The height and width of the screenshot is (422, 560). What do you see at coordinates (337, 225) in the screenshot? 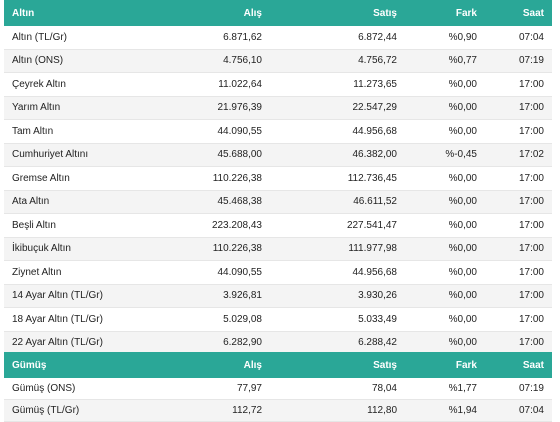
I see `row-sell: 227.541,47` at bounding box center [337, 225].